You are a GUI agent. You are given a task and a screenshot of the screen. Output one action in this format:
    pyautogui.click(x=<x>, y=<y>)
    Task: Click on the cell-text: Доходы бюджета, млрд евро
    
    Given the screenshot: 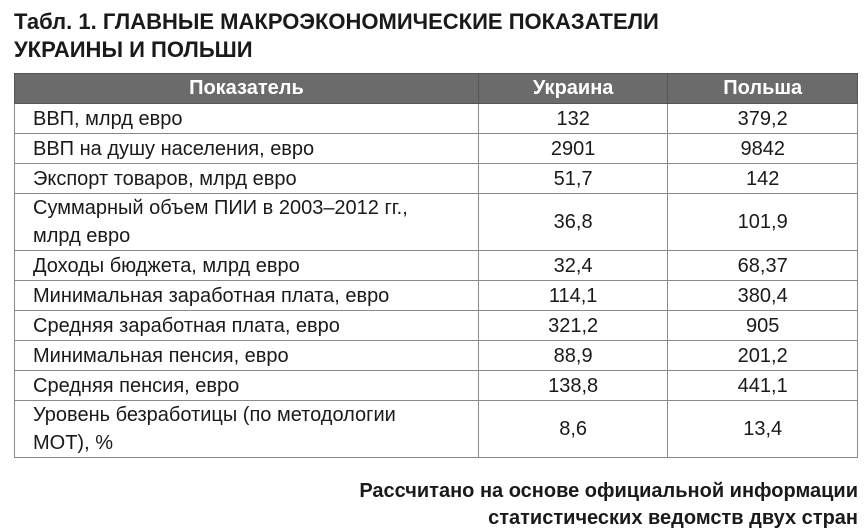 What is the action you would take?
    pyautogui.click(x=166, y=265)
    